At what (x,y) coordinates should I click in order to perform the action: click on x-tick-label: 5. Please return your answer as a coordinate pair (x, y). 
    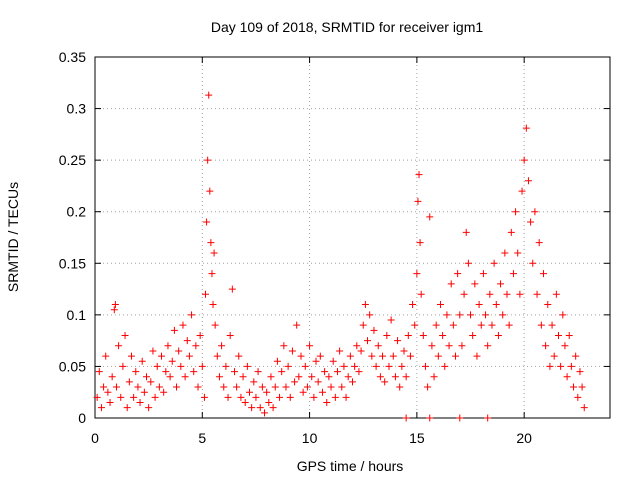
    Looking at the image, I should click on (202, 438).